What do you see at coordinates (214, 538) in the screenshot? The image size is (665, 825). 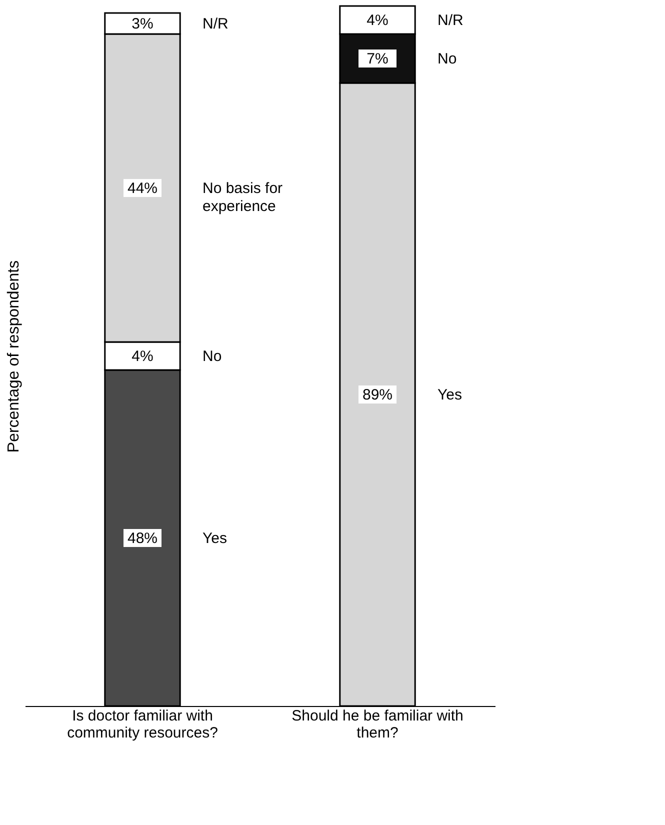 I see `text: Yes` at bounding box center [214, 538].